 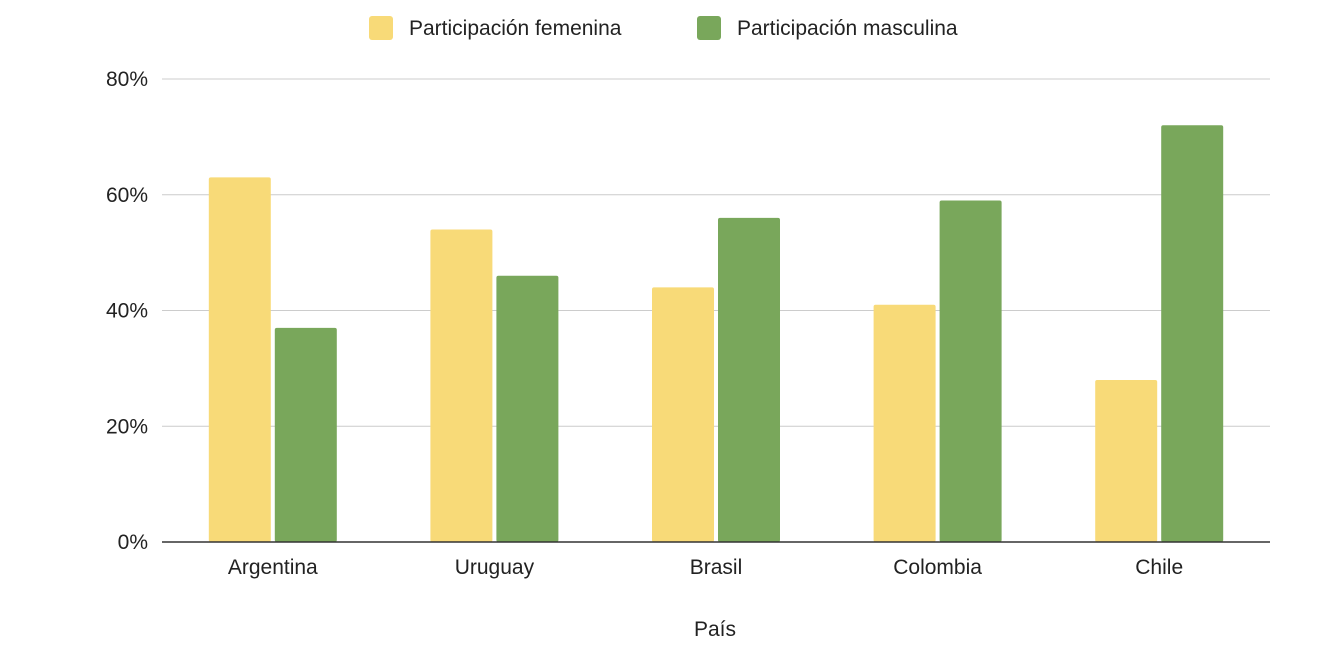 What do you see at coordinates (515, 28) in the screenshot?
I see `legend-label: Participación femenina` at bounding box center [515, 28].